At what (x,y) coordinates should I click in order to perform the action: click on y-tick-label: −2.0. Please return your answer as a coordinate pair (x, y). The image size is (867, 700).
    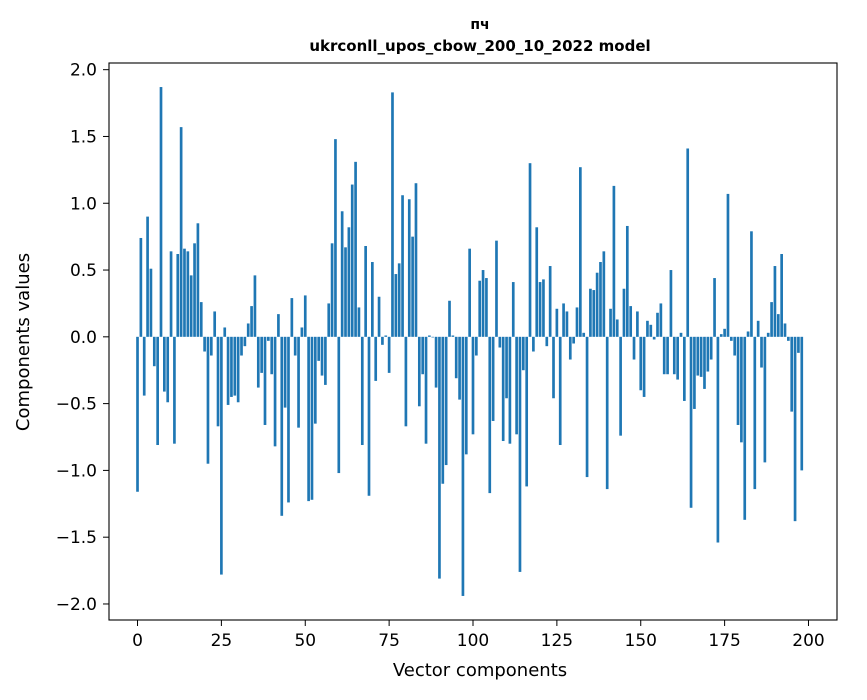
    Looking at the image, I should click on (76, 605).